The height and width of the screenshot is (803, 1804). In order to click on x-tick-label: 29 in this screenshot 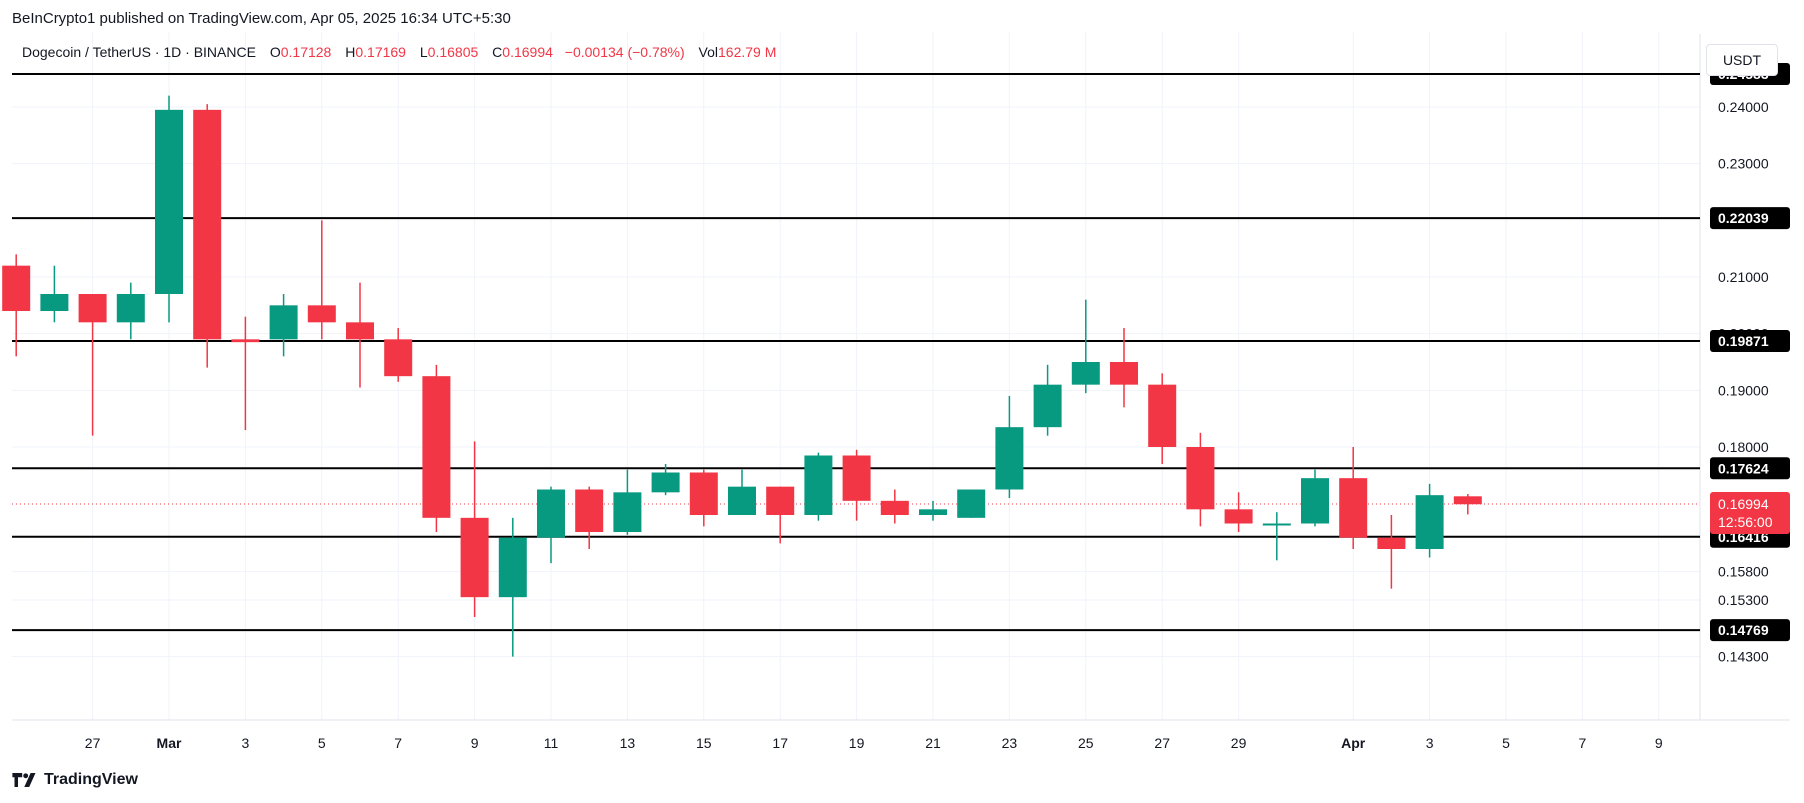, I will do `click(1239, 743)`.